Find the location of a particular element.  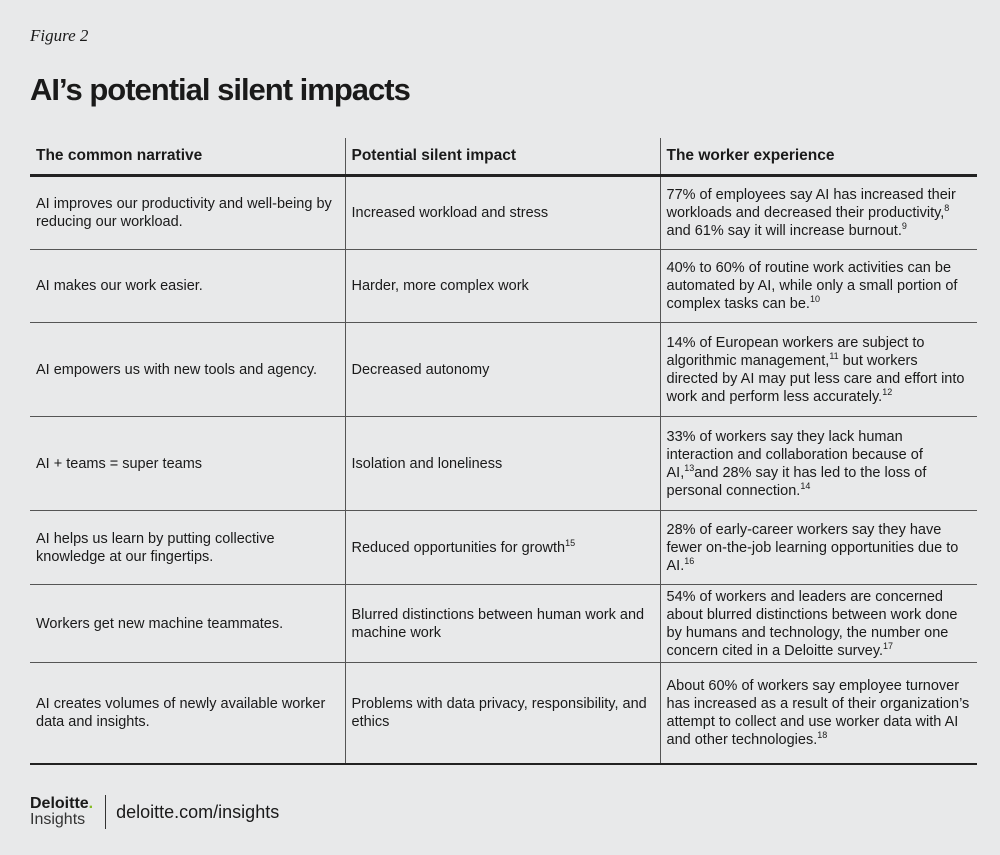

cell-text: Workers get new machine teammates. is located at coordinates (160, 623).